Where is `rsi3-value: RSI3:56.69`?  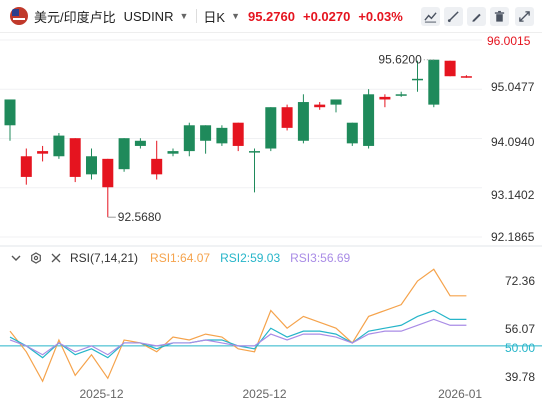 rsi3-value: RSI3:56.69 is located at coordinates (320, 258).